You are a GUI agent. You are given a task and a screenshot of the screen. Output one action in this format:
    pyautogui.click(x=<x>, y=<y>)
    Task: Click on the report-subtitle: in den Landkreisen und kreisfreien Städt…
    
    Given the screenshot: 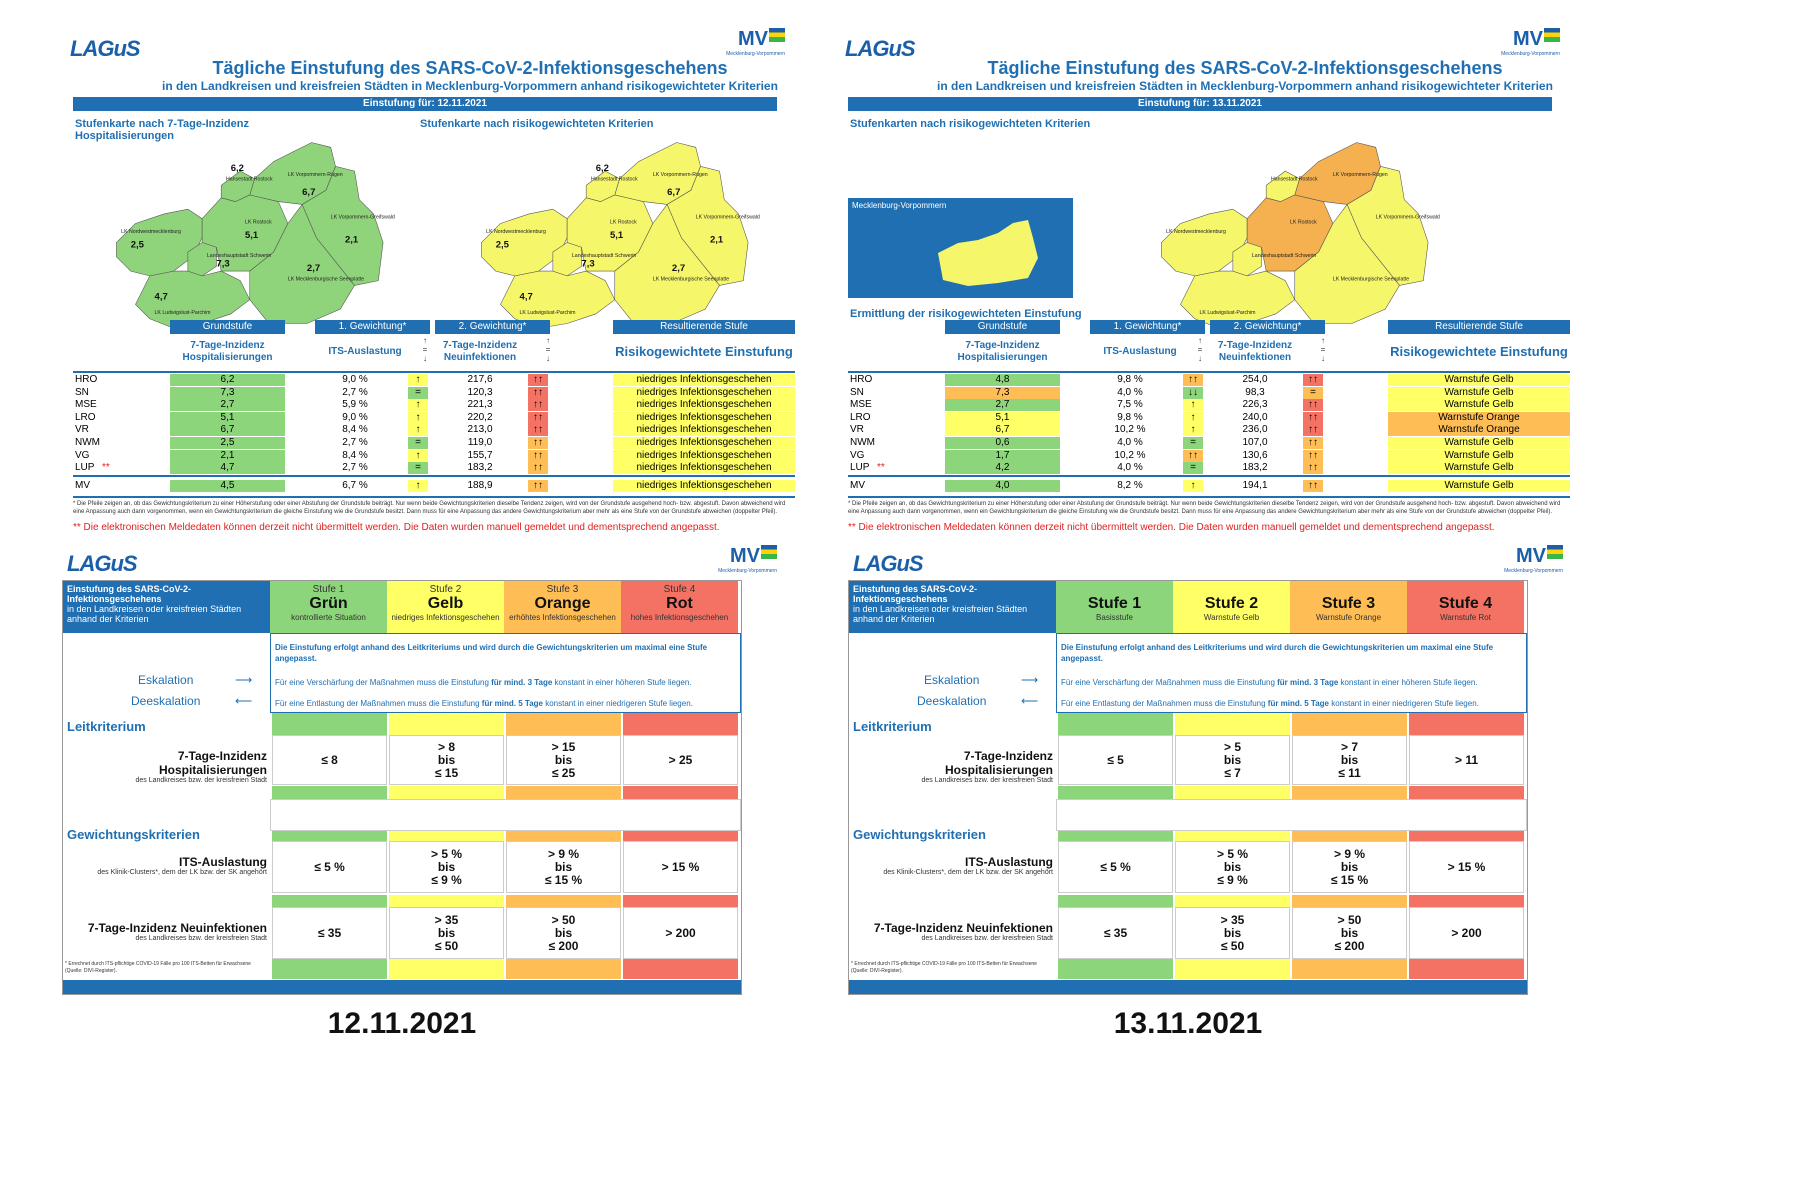 What is the action you would take?
    pyautogui.click(x=1245, y=86)
    